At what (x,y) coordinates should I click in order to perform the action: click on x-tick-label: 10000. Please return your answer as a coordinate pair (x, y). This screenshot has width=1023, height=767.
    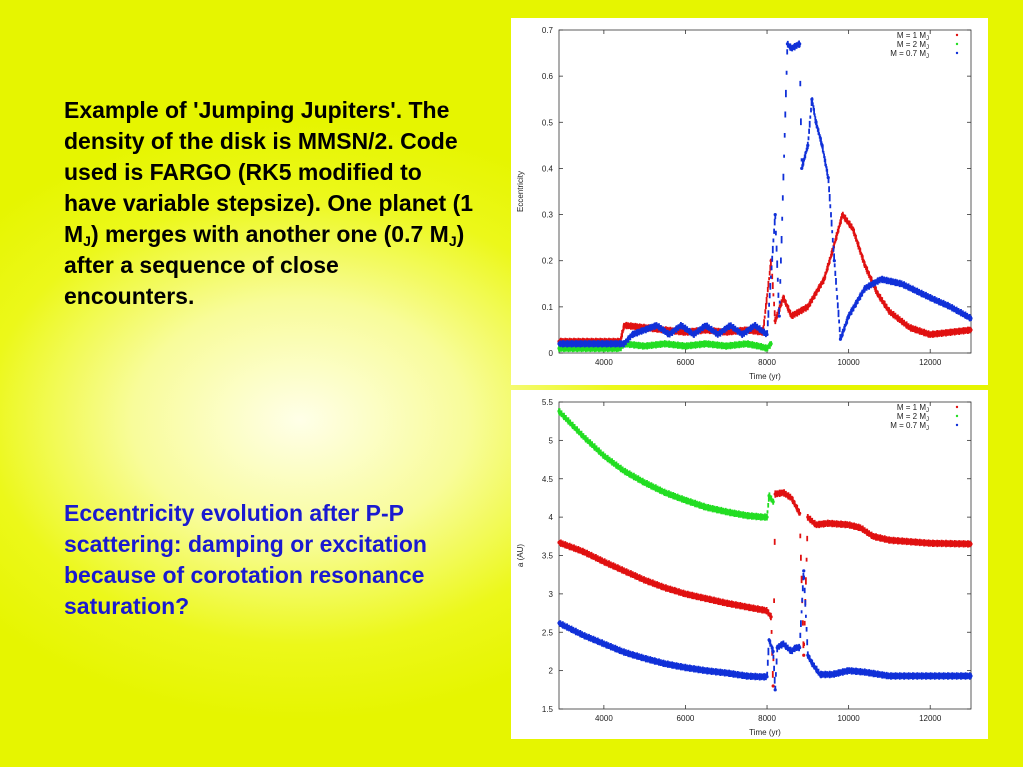
    Looking at the image, I should click on (848, 362).